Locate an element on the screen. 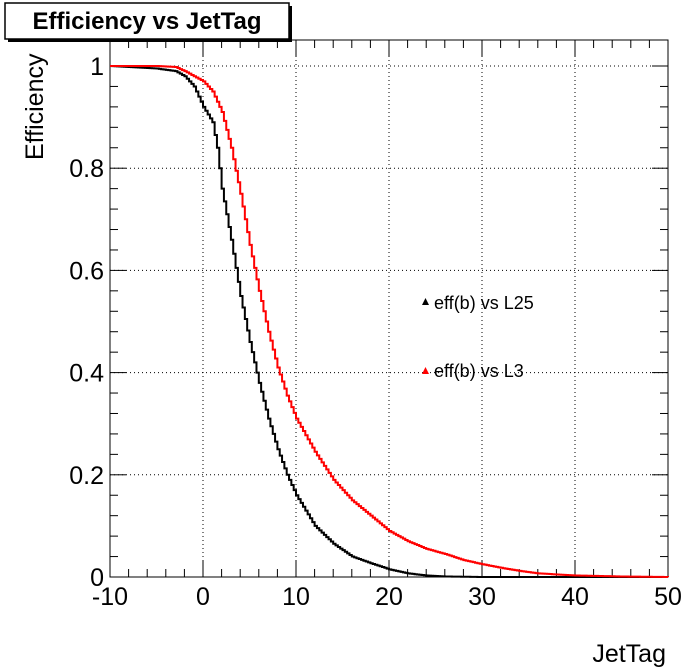 This screenshot has width=696, height=672. x-tick-label: -10 is located at coordinates (110, 597).